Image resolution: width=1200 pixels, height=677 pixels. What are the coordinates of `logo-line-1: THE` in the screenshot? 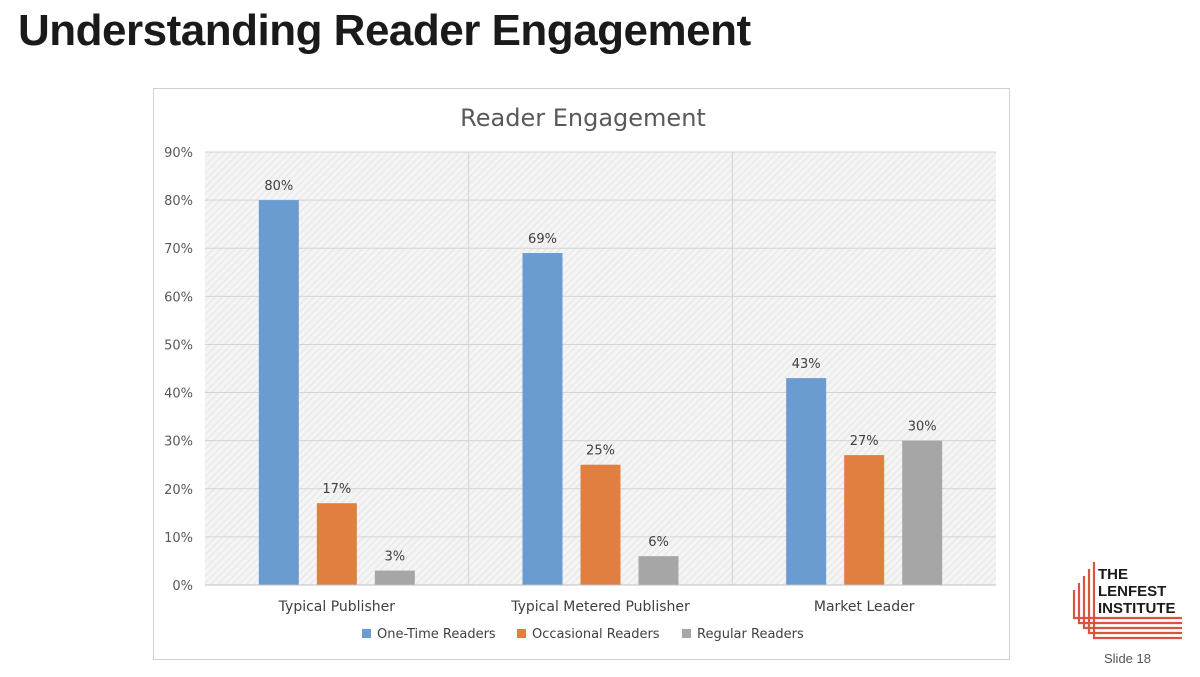 It's located at (1113, 574).